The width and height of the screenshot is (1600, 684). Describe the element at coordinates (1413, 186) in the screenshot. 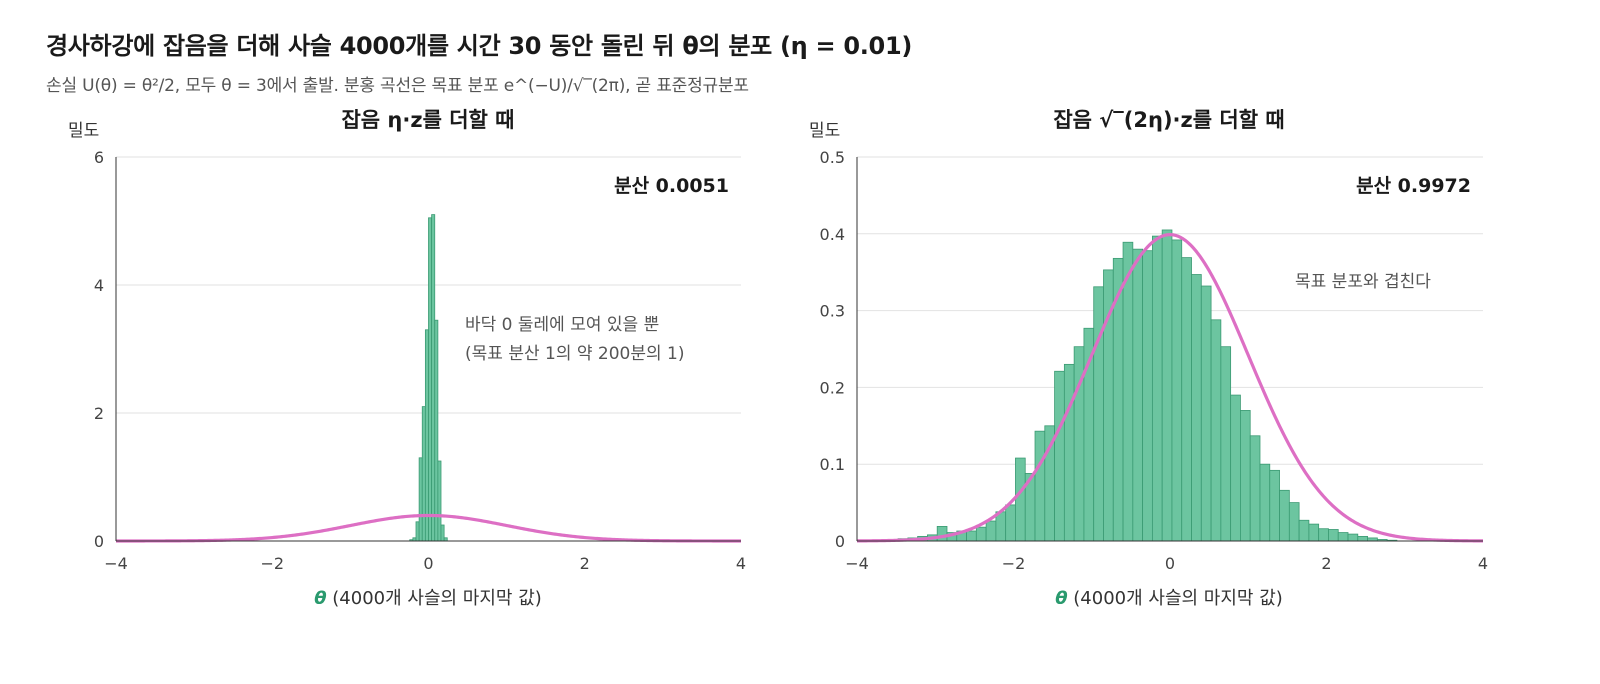

I see `variance-label: 분산 0.9972` at that location.